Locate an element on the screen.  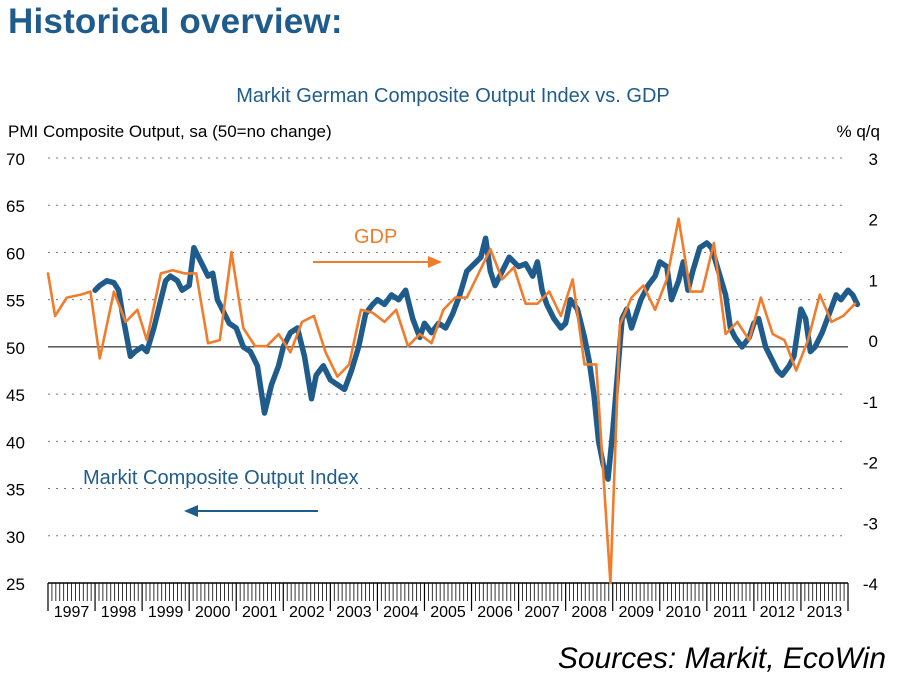
sources-note: Sources: Markit, EcoWin is located at coordinates (721, 658).